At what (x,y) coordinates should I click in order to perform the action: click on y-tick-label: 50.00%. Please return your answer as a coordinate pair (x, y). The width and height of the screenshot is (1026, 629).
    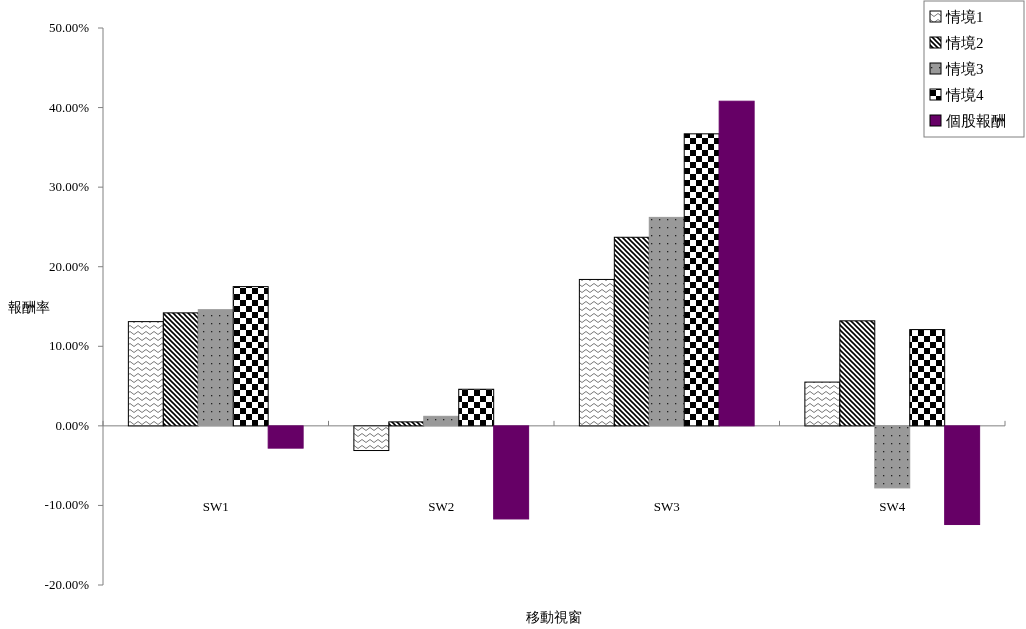
    Looking at the image, I should click on (69, 27).